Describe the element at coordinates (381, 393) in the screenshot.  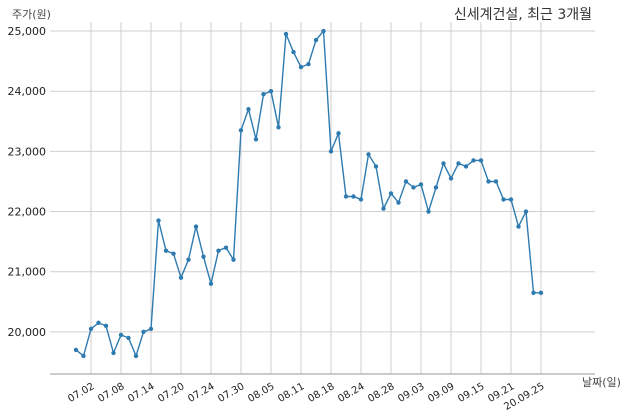
I see `x-tick-label: 08.28` at that location.